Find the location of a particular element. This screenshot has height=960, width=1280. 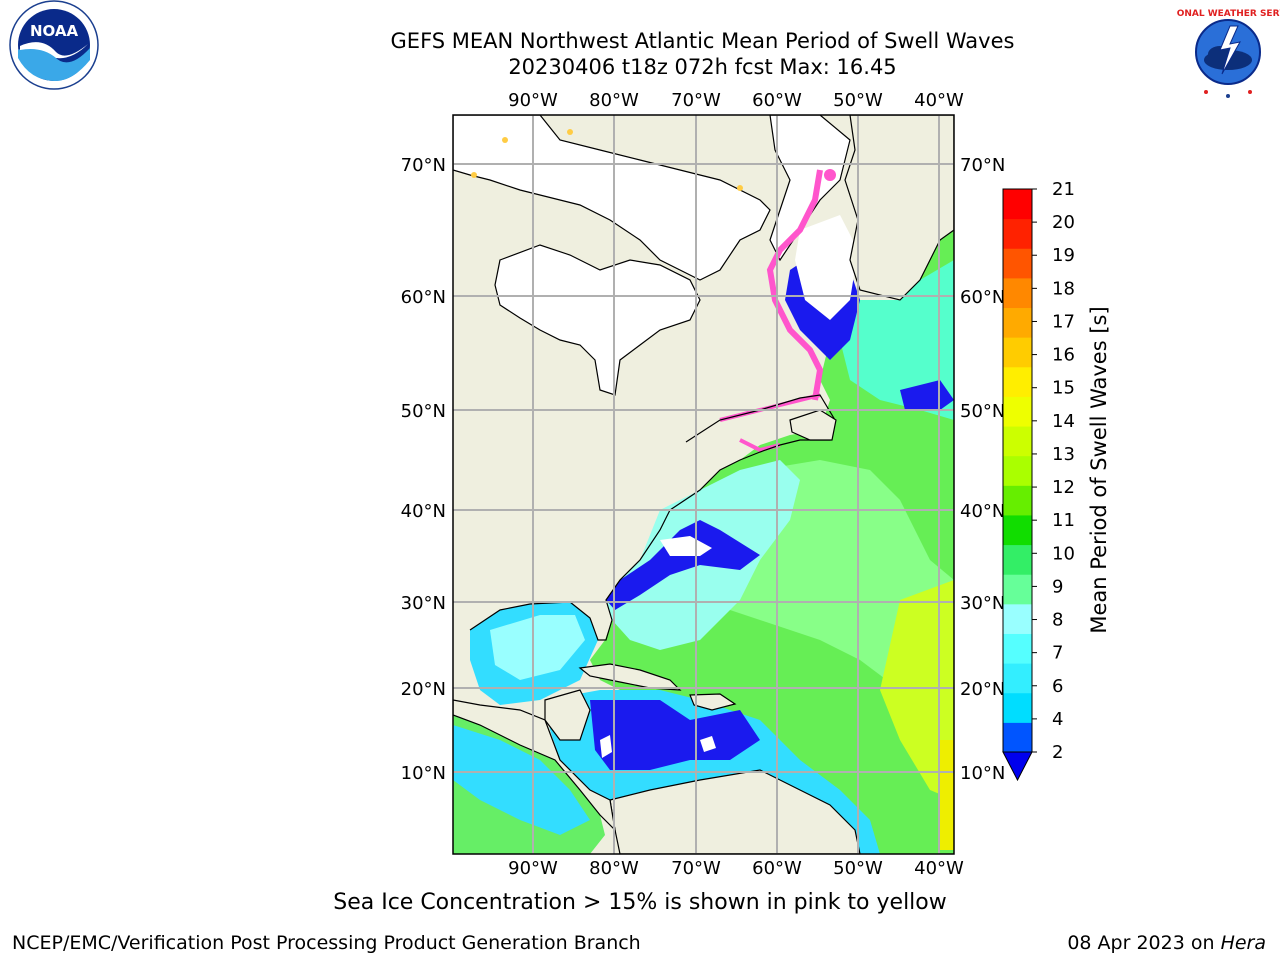

ocean-labrador is located at coordinates (897, 340).